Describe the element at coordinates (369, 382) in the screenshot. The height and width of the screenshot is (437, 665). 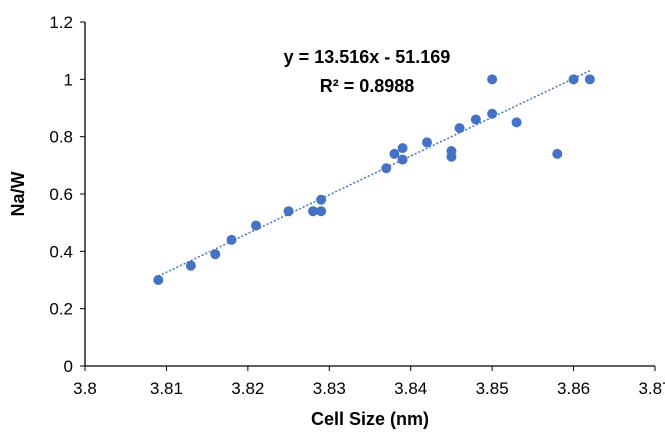
I see `x-tick-labels: 3.8 3.81 3.82 3.83 3.84 3.85 3.86 3.87` at that location.